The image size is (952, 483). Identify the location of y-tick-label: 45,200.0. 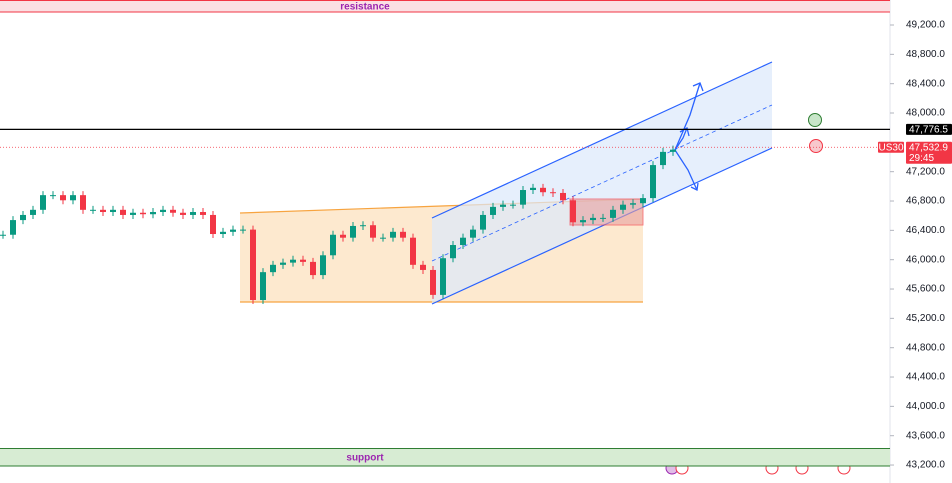
(925, 318).